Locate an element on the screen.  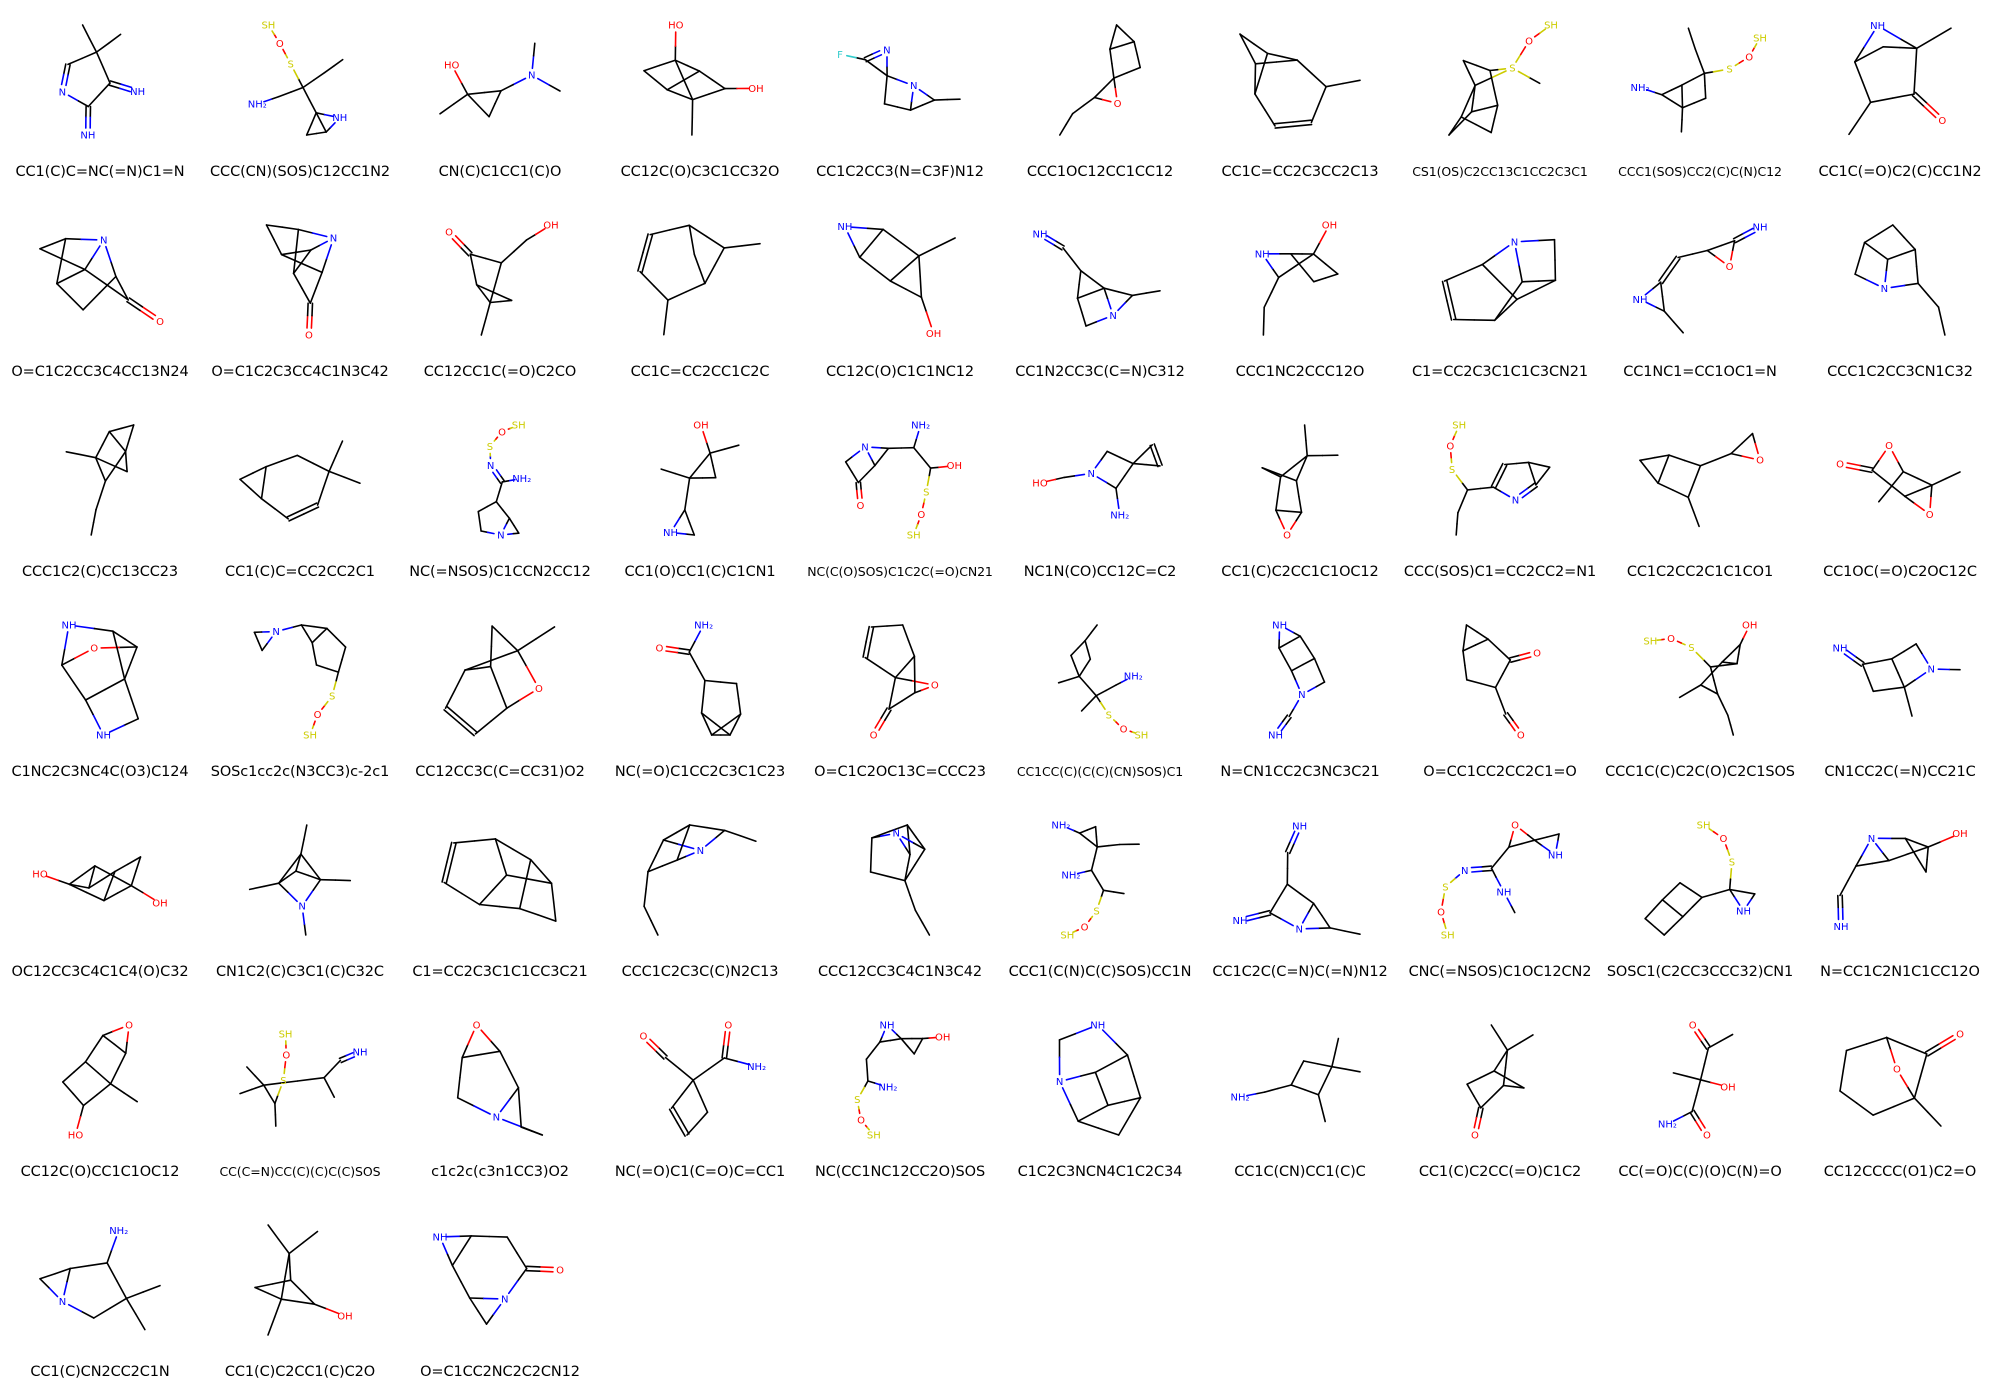
smiles-label: CC12C(O)C1C1NC12 is located at coordinates (900, 372).